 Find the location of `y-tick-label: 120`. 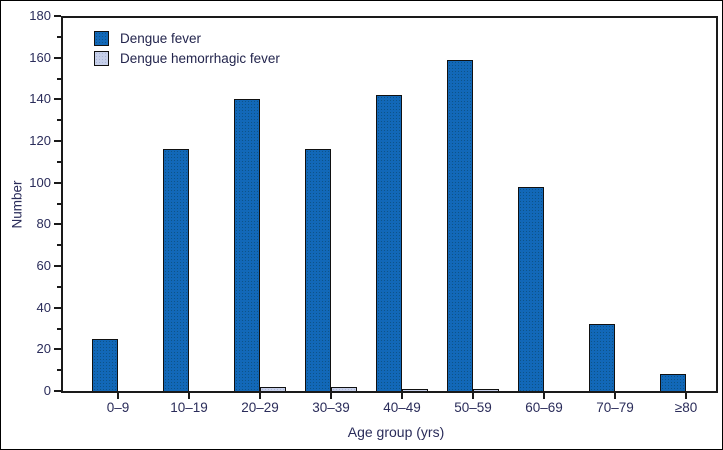

y-tick-label: 120 is located at coordinates (40, 140).